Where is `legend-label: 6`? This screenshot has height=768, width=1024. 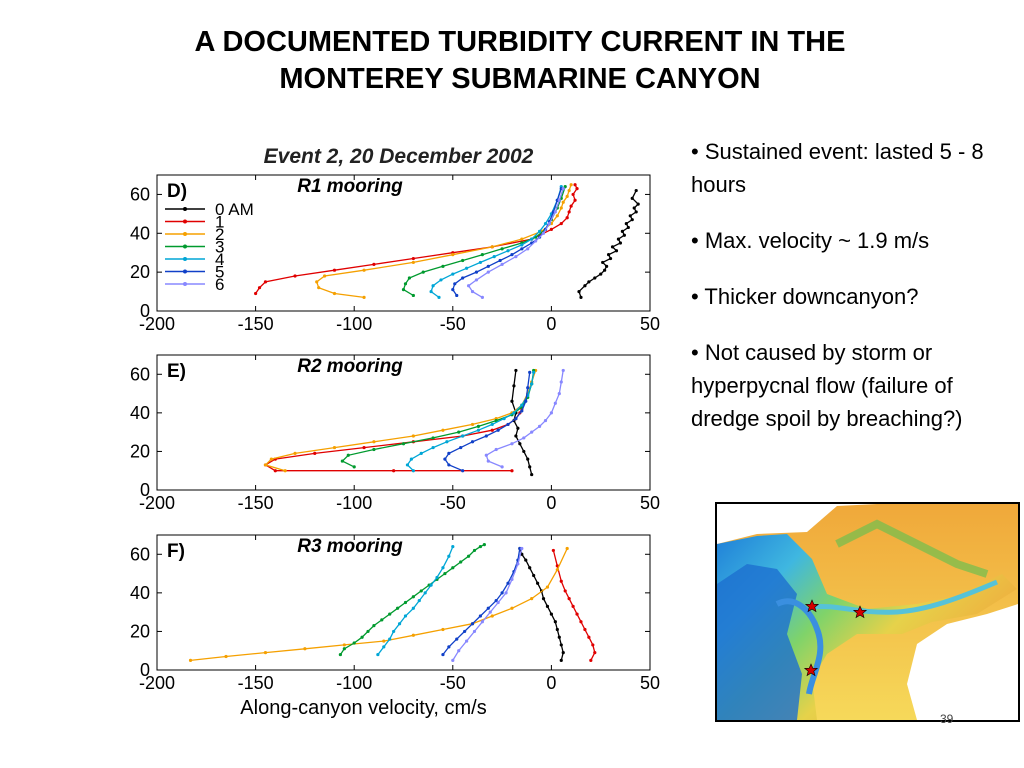 legend-label: 6 is located at coordinates (219, 284).